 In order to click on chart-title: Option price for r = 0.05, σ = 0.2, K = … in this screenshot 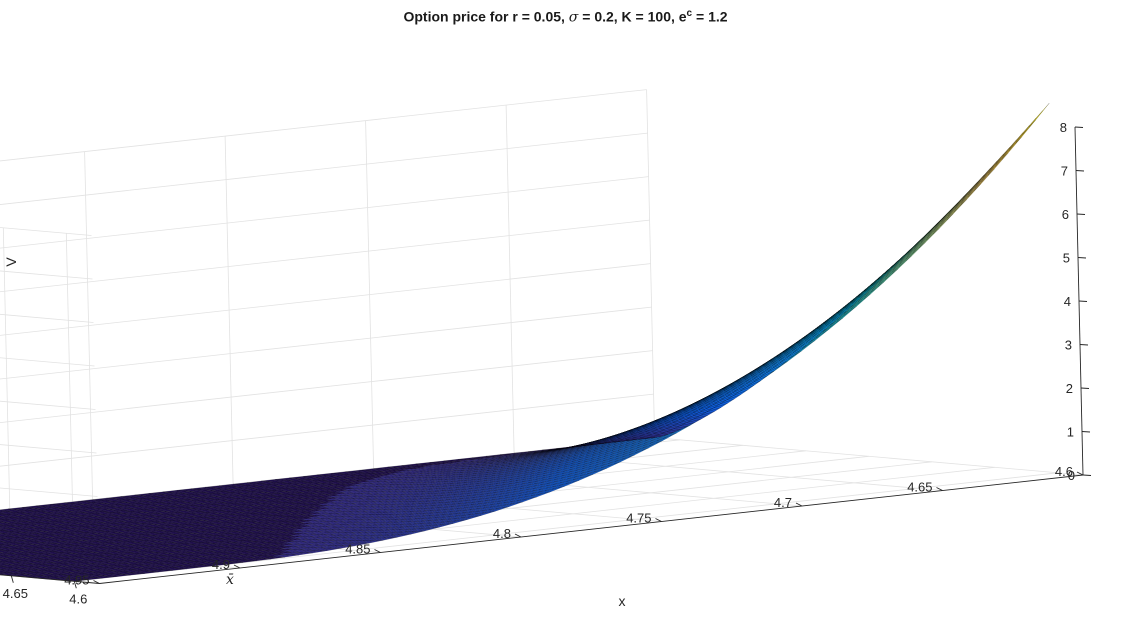, I will do `click(565, 17)`.